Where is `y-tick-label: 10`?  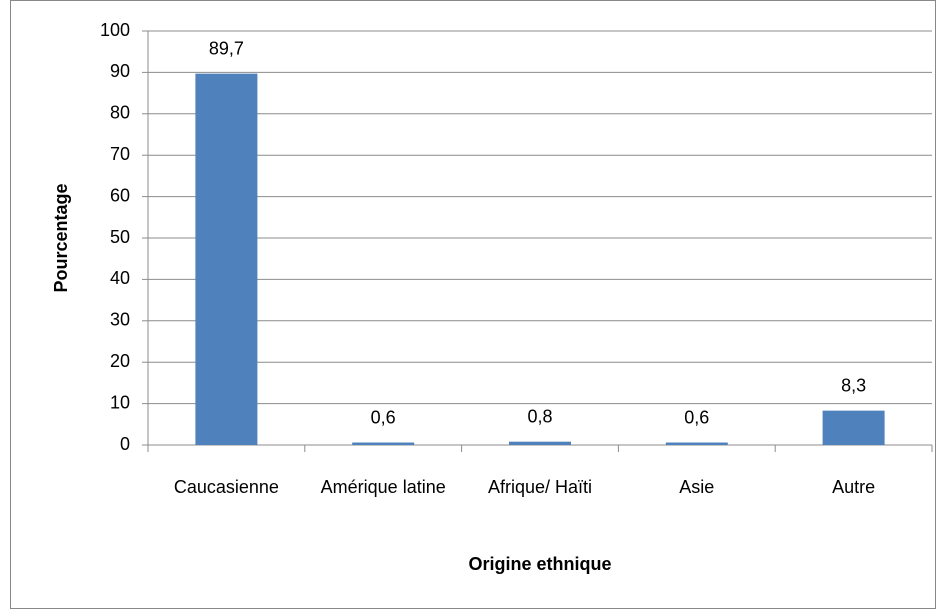
y-tick-label: 10 is located at coordinates (120, 402).